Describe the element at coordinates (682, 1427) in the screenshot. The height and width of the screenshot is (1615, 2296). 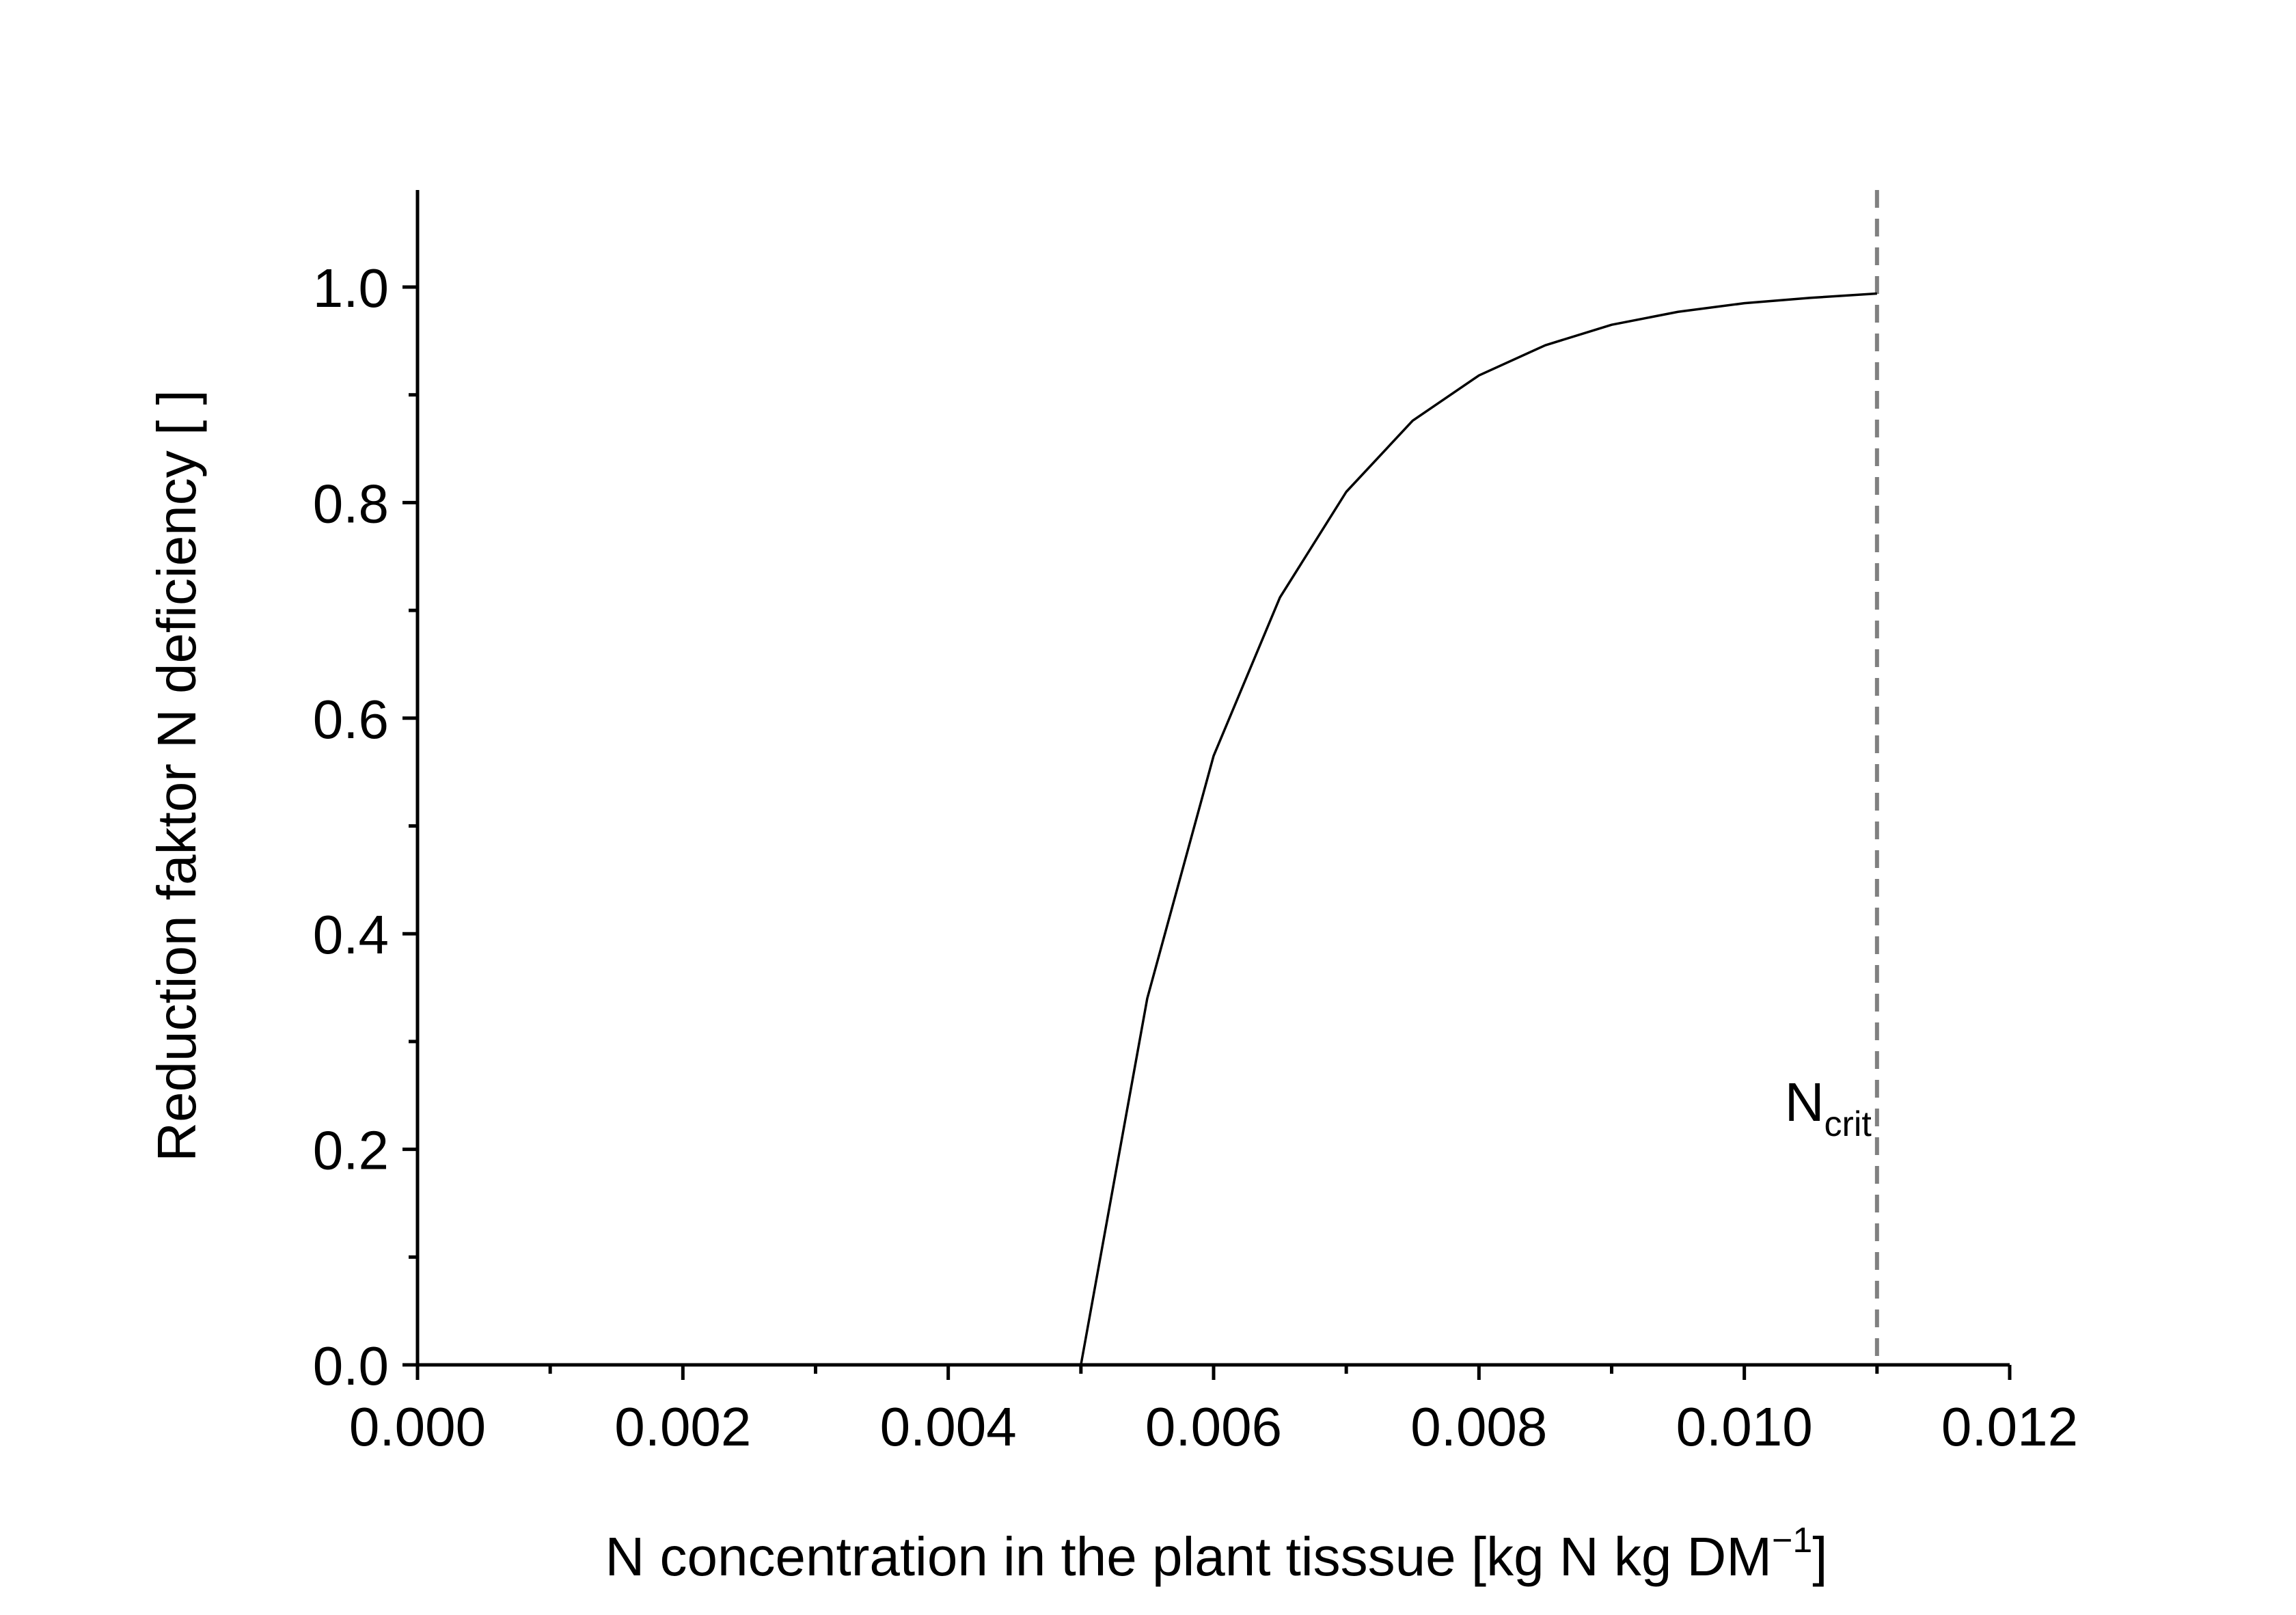
I see `x-tick-label: 0.002` at that location.